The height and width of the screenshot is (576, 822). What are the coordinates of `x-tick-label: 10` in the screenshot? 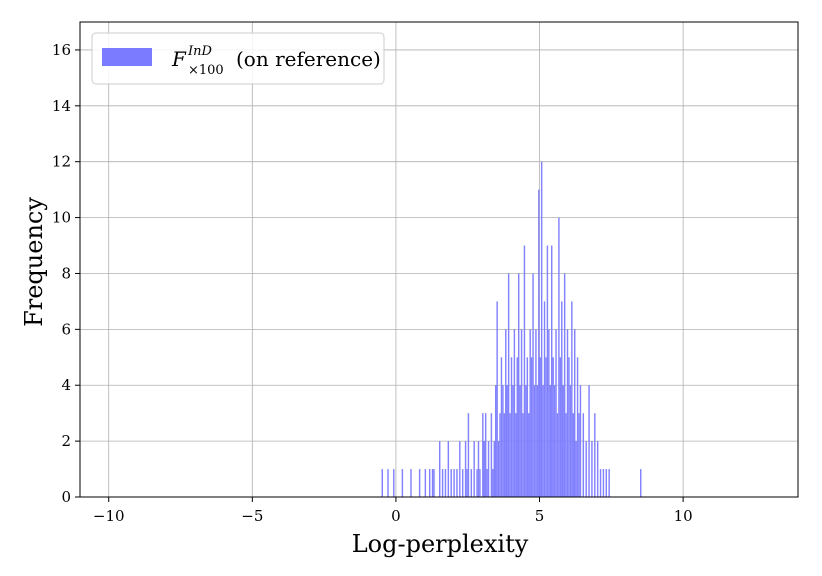 It's located at (683, 516).